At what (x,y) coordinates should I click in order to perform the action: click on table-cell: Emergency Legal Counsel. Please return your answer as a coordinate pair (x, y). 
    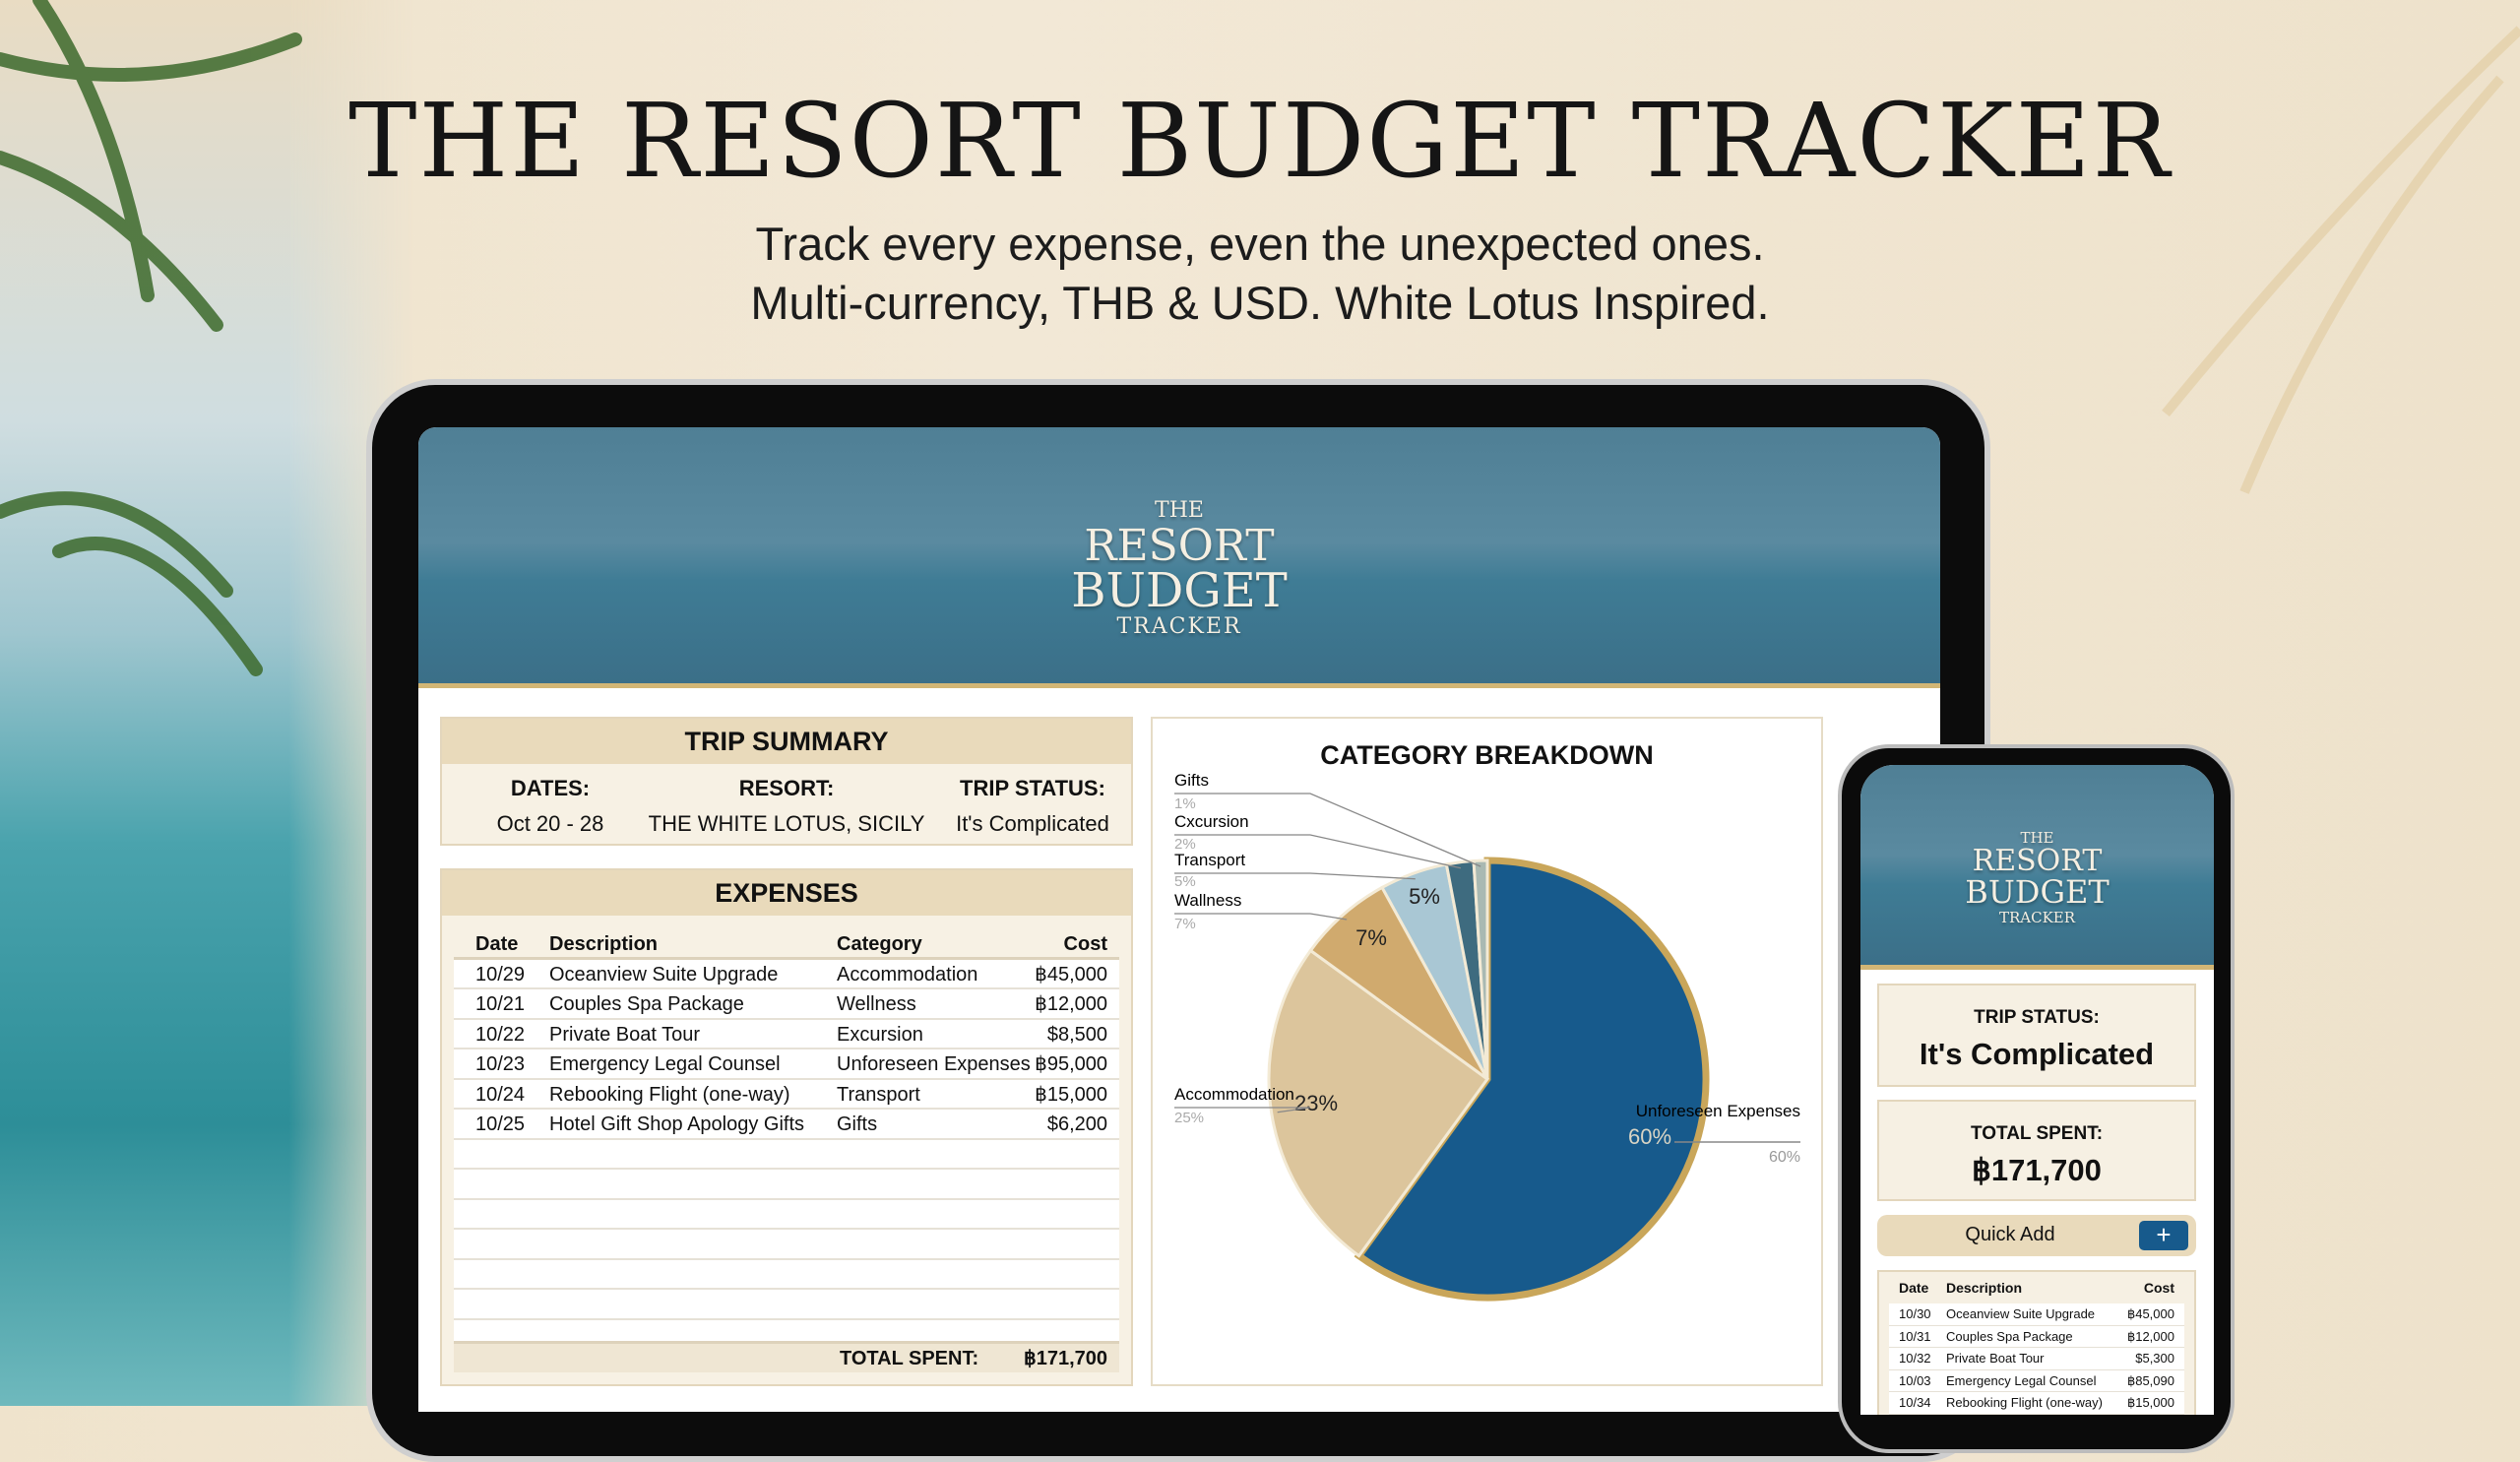
    Looking at the image, I should click on (665, 1064).